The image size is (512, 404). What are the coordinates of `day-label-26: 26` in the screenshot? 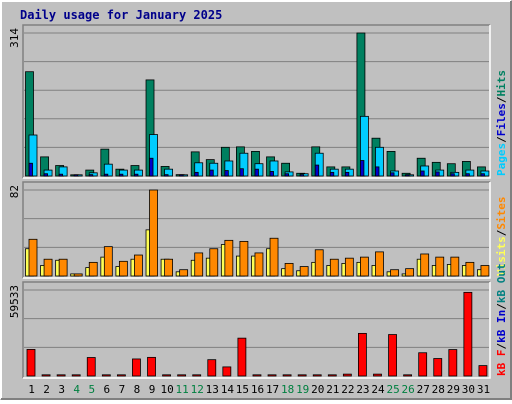 It's located at (408, 389).